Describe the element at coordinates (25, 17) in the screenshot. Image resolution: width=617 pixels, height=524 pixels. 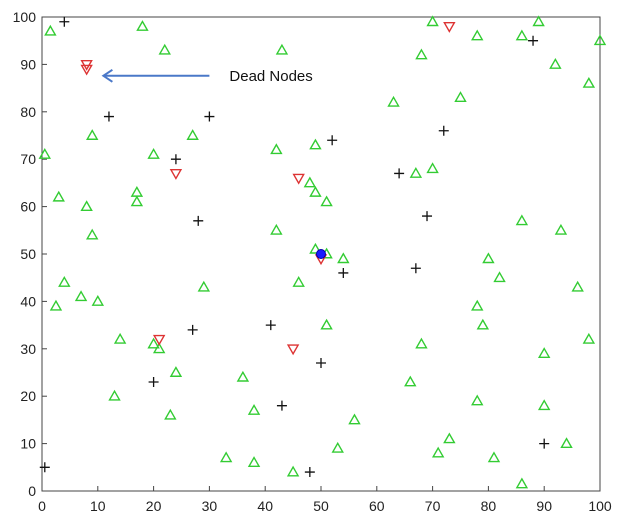
I see `y-tick-label: 100` at that location.